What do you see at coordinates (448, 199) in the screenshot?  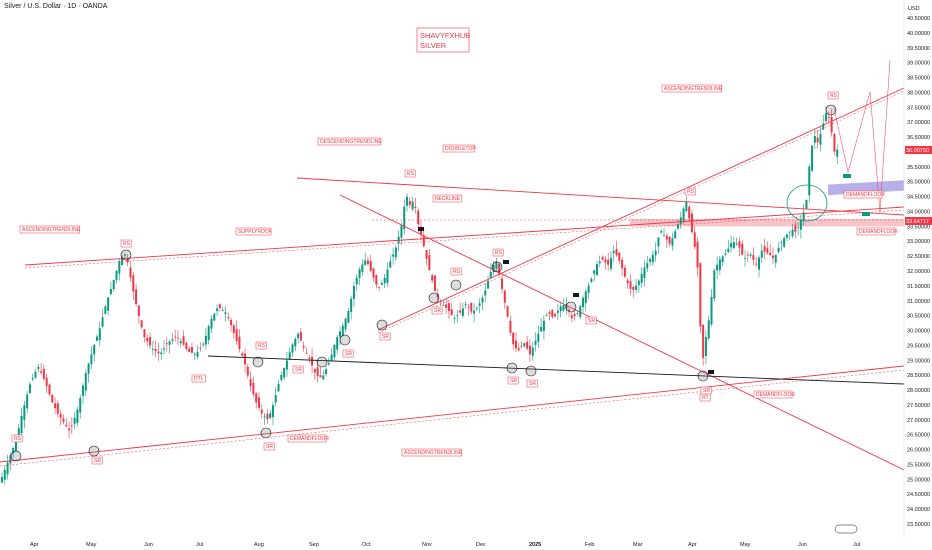 I see `label-neckline: NECKLINE` at bounding box center [448, 199].